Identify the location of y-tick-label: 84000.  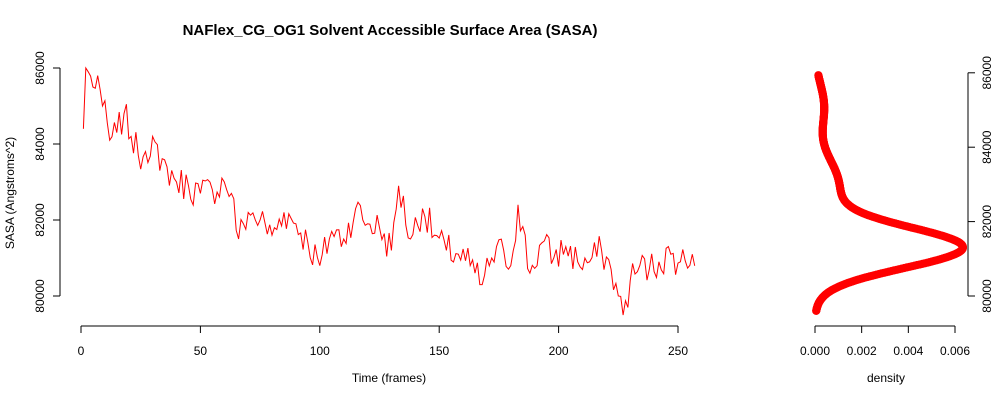
(40, 144).